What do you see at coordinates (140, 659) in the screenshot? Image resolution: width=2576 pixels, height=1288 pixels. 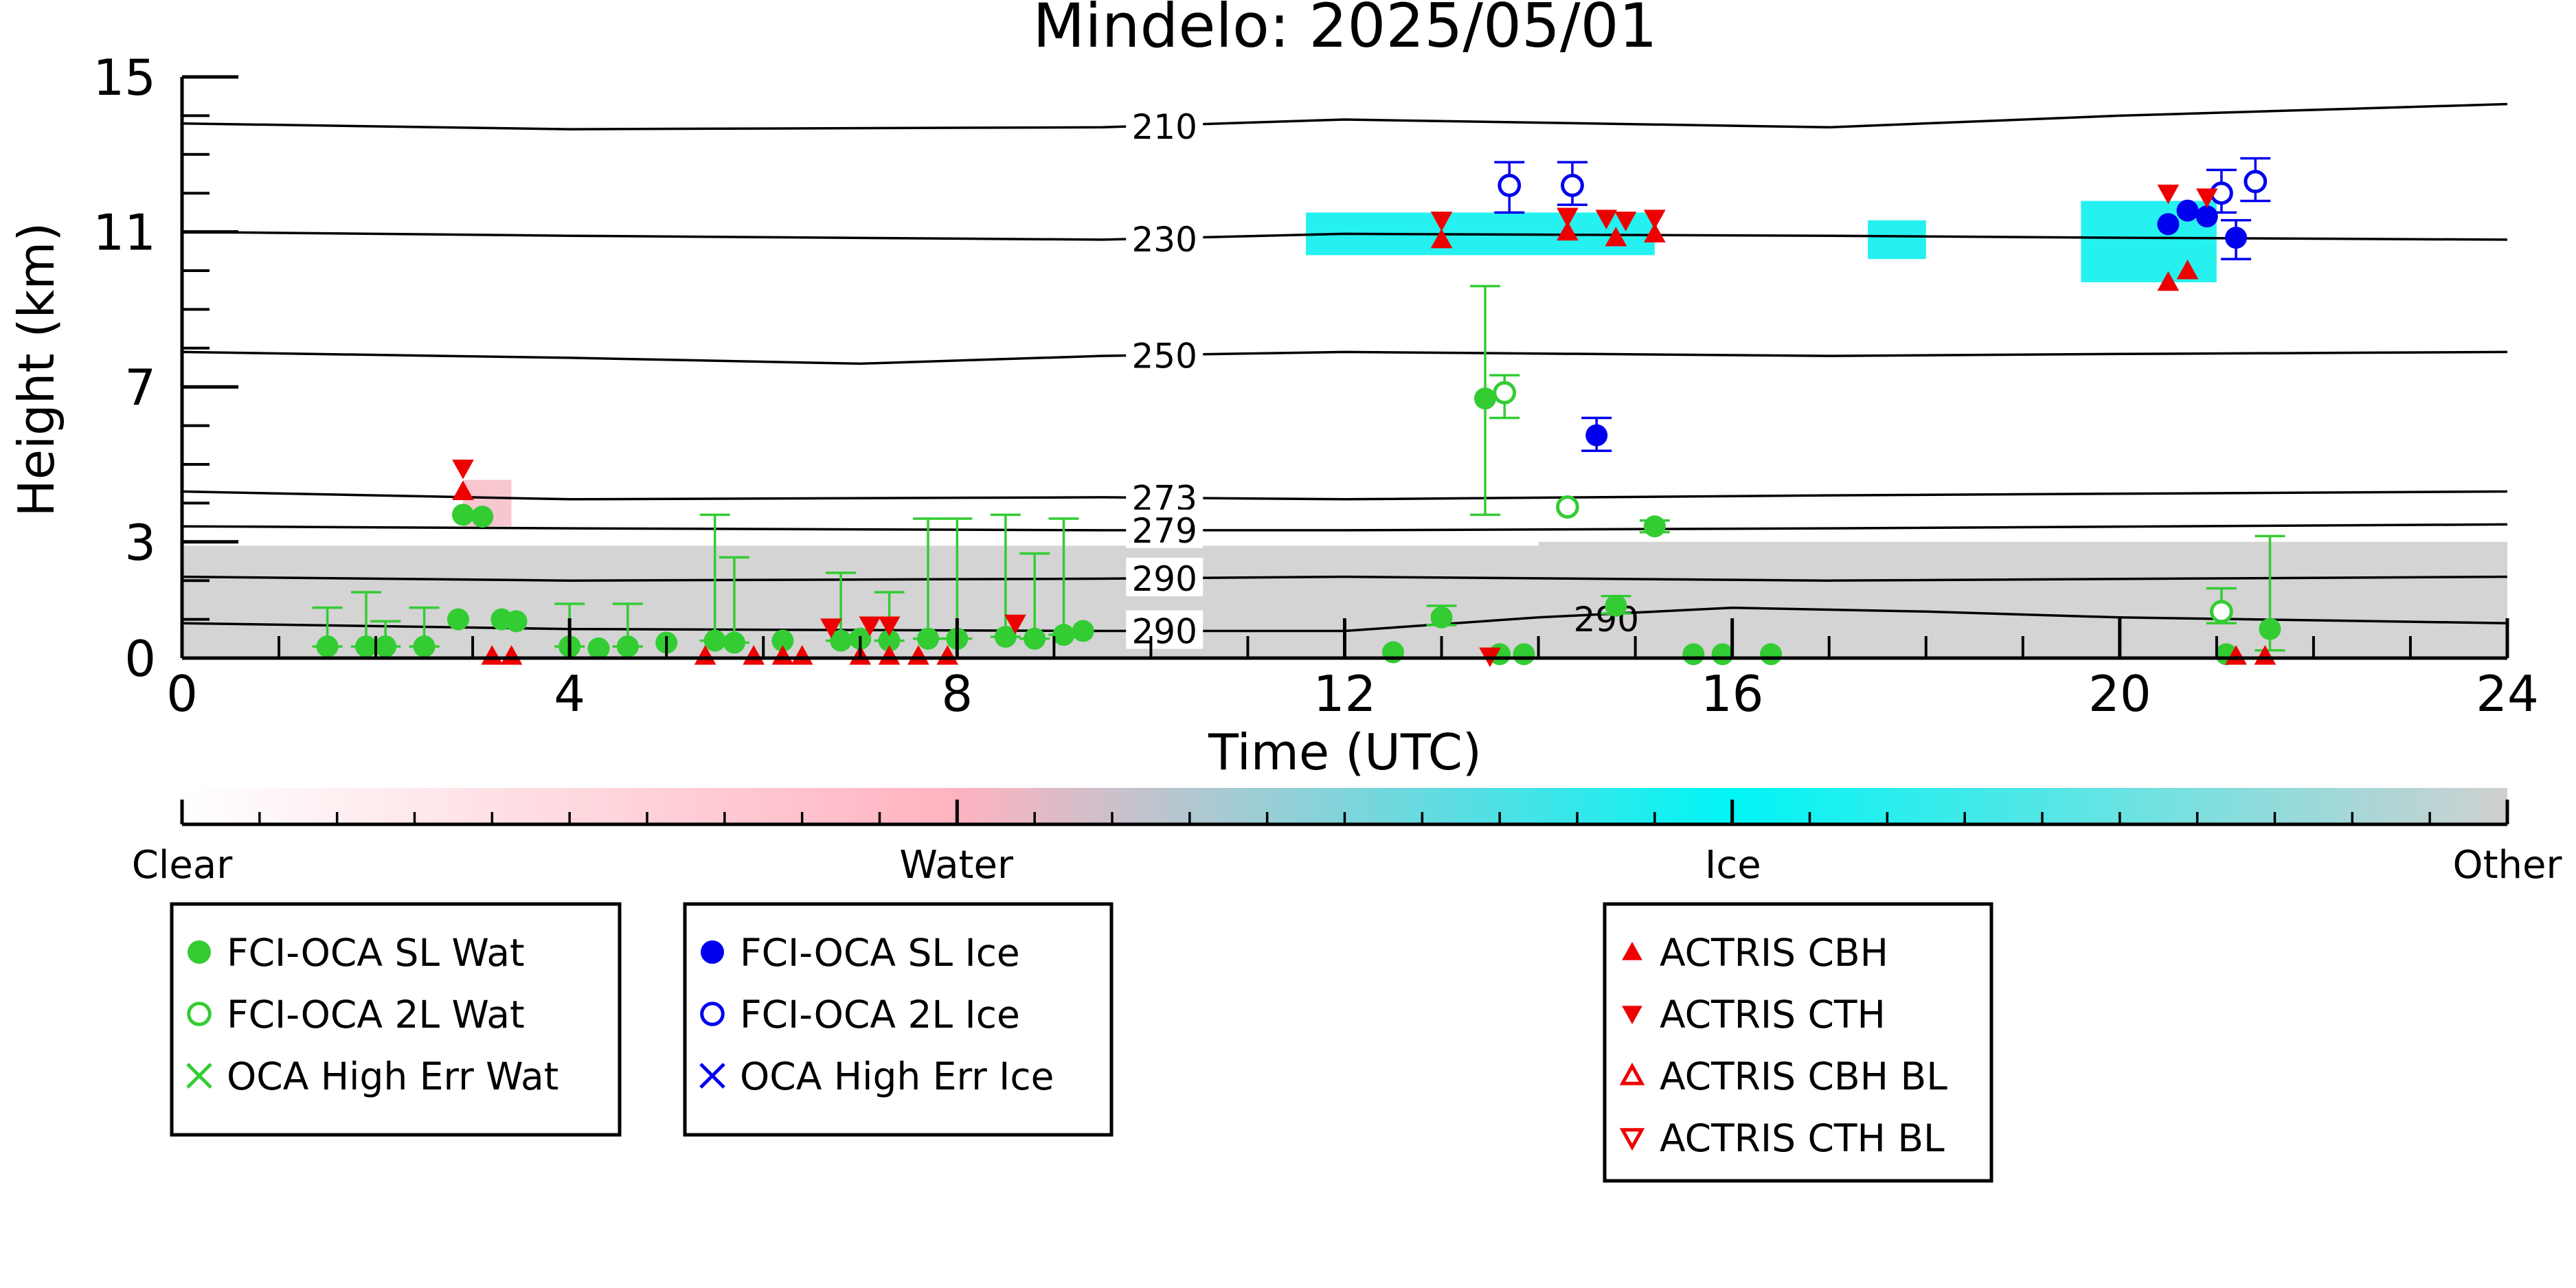 I see `y-tick-label: 0` at bounding box center [140, 659].